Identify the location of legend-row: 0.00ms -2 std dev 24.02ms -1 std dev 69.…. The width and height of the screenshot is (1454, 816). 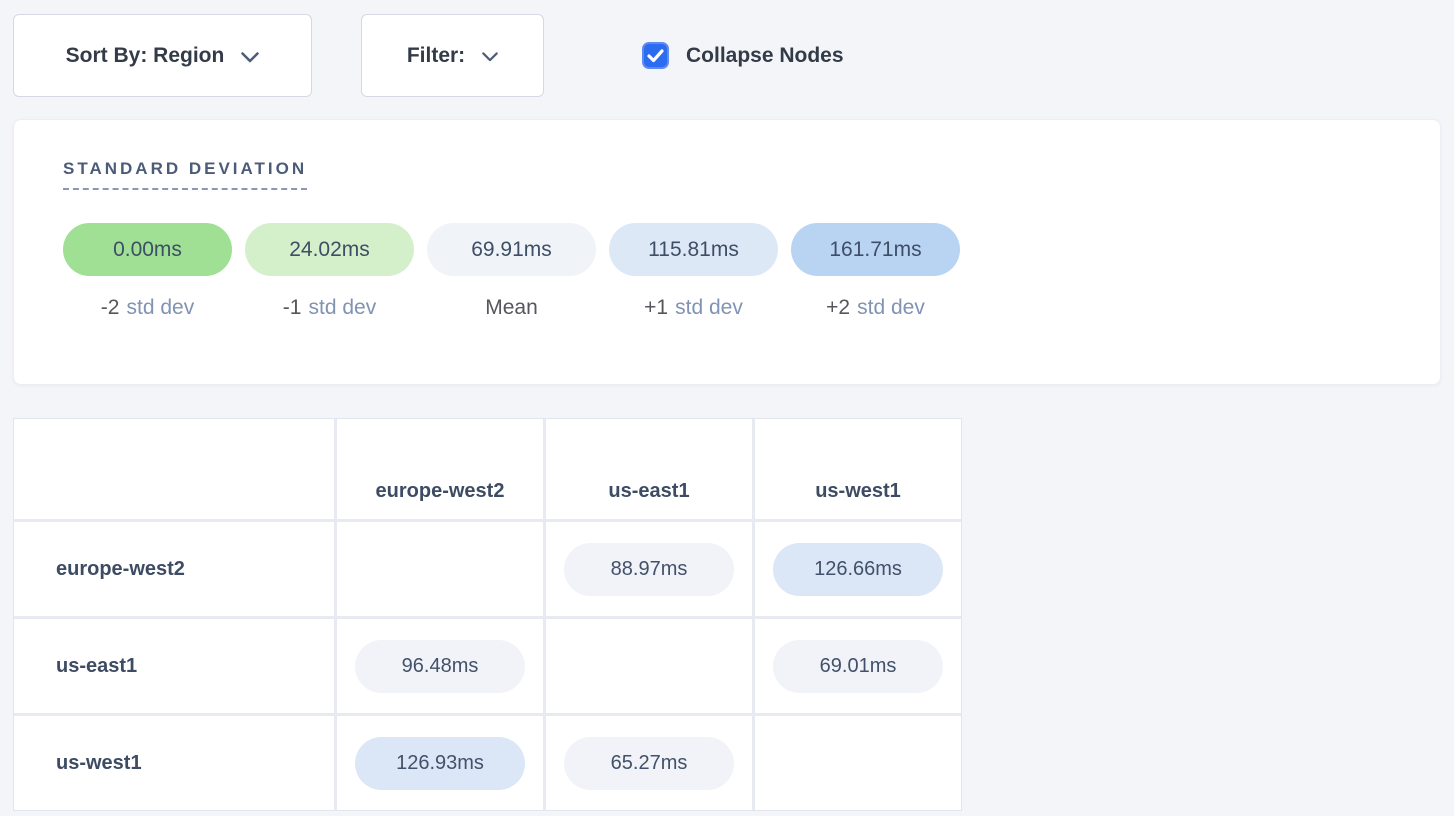
(727, 271).